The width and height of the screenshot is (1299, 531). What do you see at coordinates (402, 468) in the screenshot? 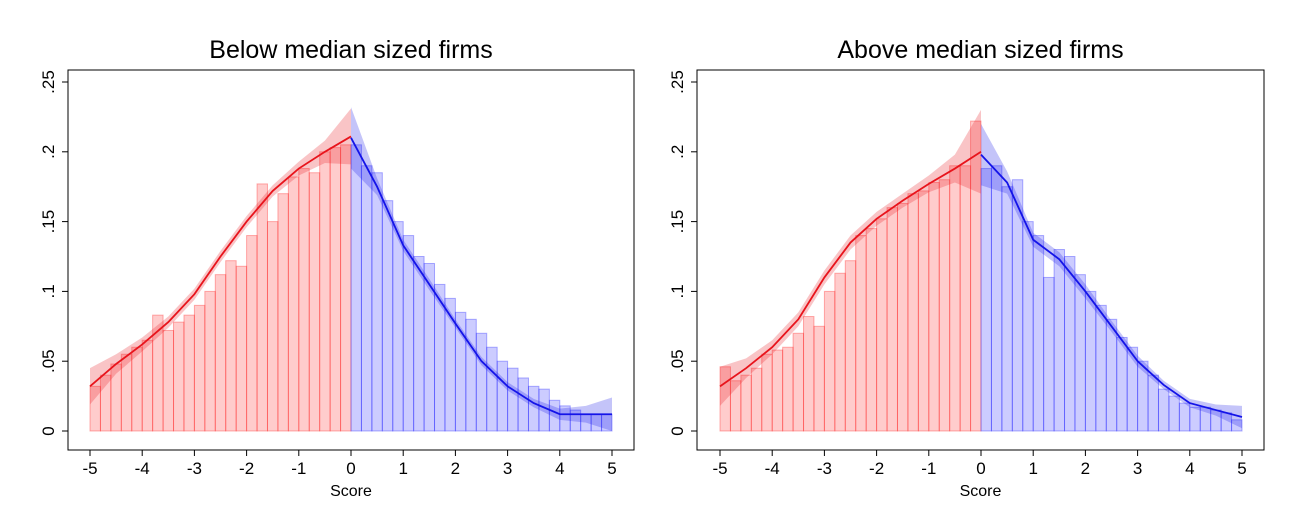
I see `x-tick-label: 1` at bounding box center [402, 468].